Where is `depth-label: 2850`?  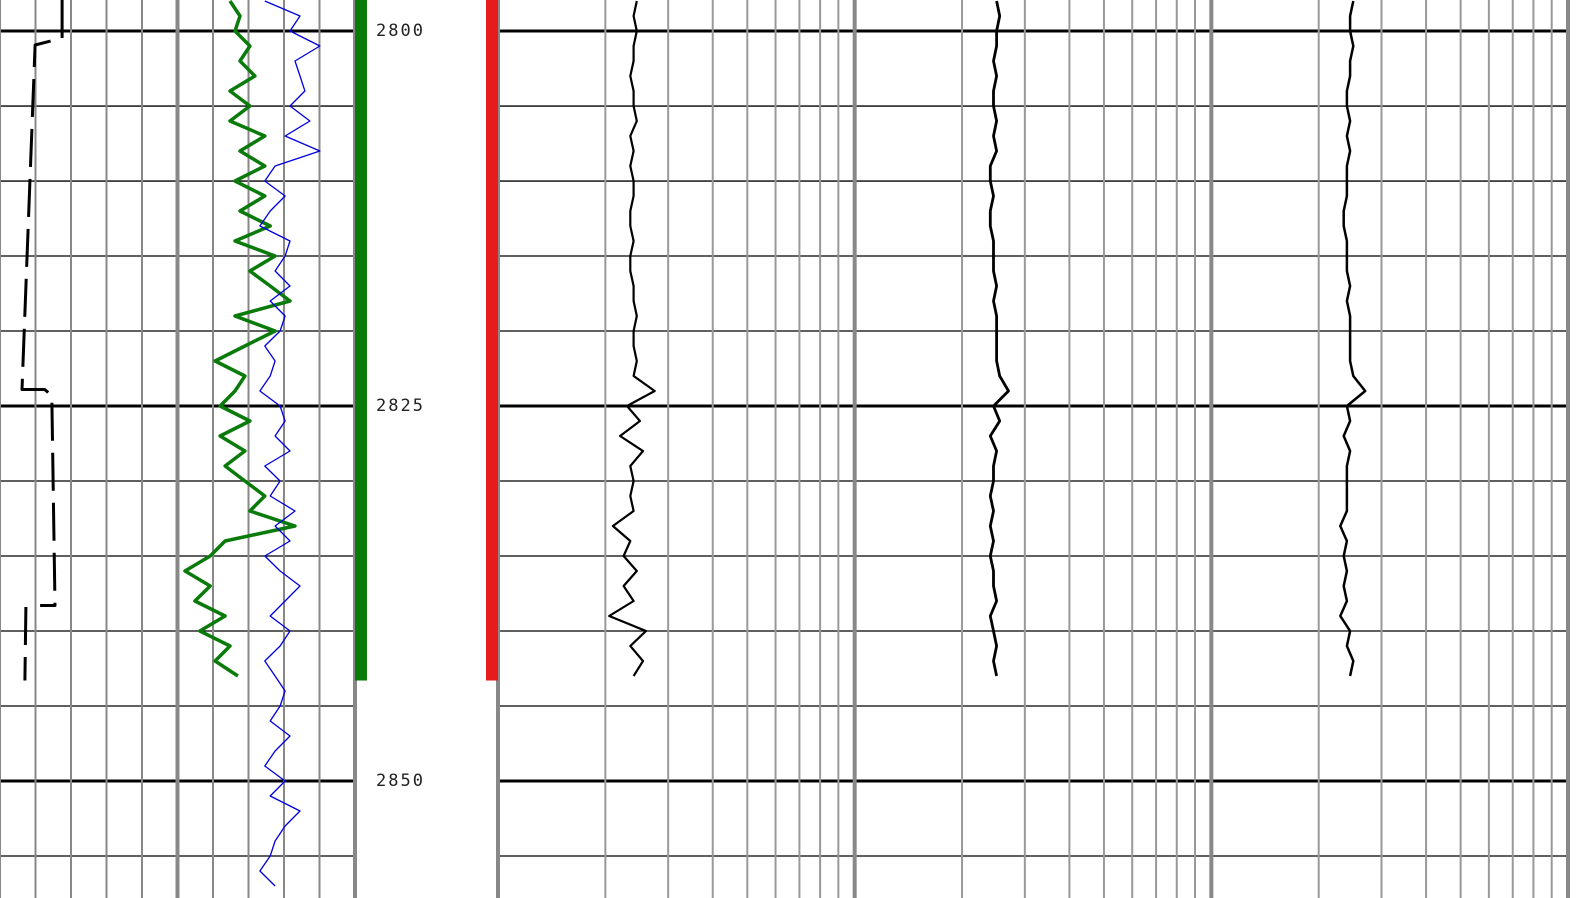
depth-label: 2850 is located at coordinates (400, 781).